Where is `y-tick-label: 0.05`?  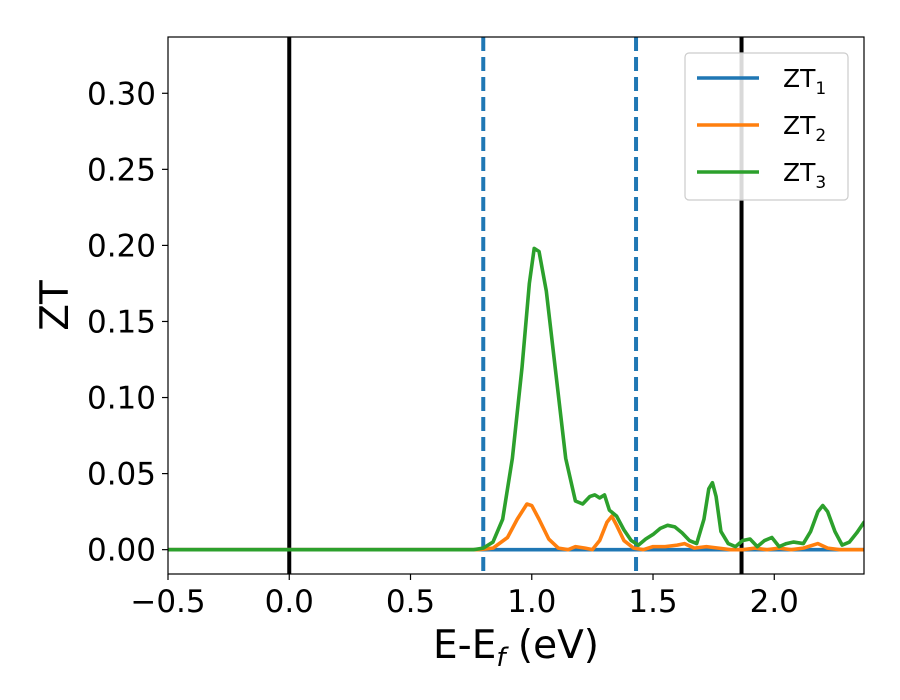
y-tick-label: 0.05 is located at coordinates (121, 475).